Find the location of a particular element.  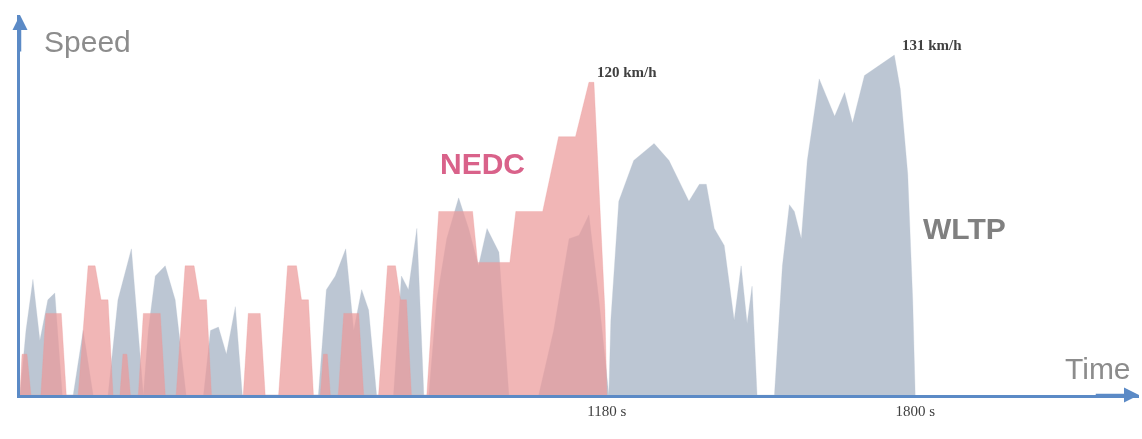

series-label: NEDC is located at coordinates (483, 163).